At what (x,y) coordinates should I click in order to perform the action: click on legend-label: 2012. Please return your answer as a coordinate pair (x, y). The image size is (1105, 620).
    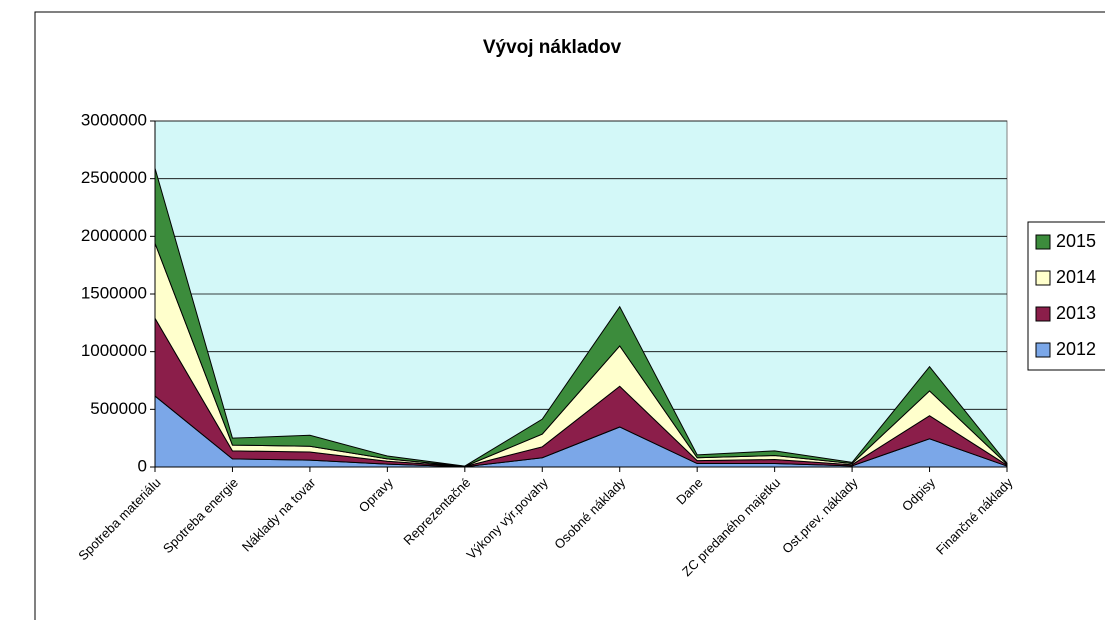
    Looking at the image, I should click on (1076, 349).